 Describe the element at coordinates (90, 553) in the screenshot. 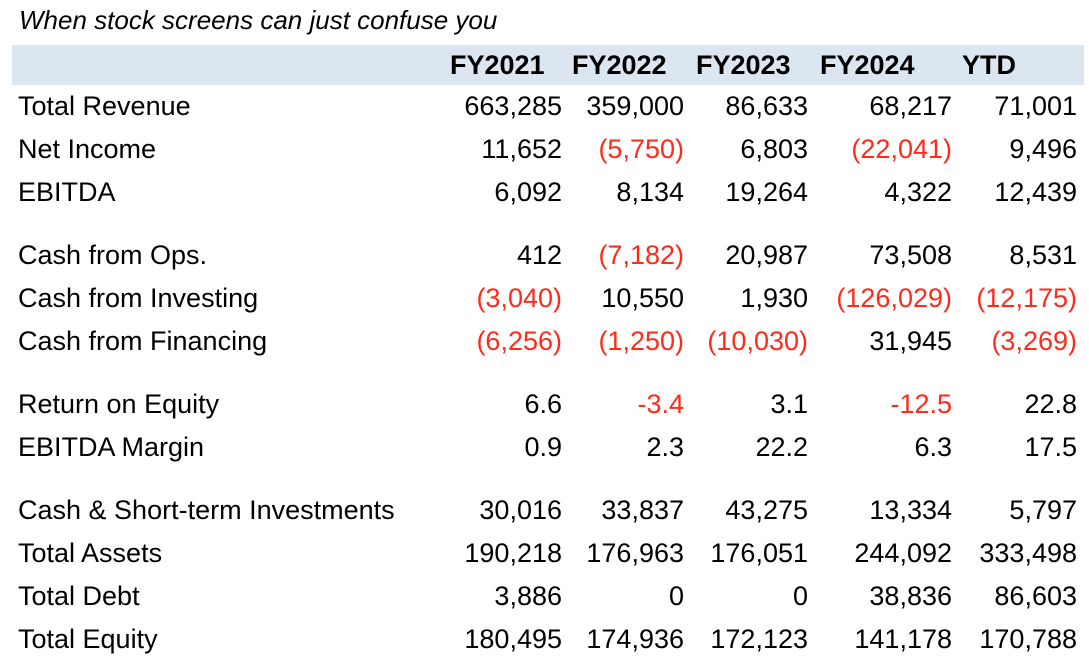

I see `row-label: Total Assets` at that location.